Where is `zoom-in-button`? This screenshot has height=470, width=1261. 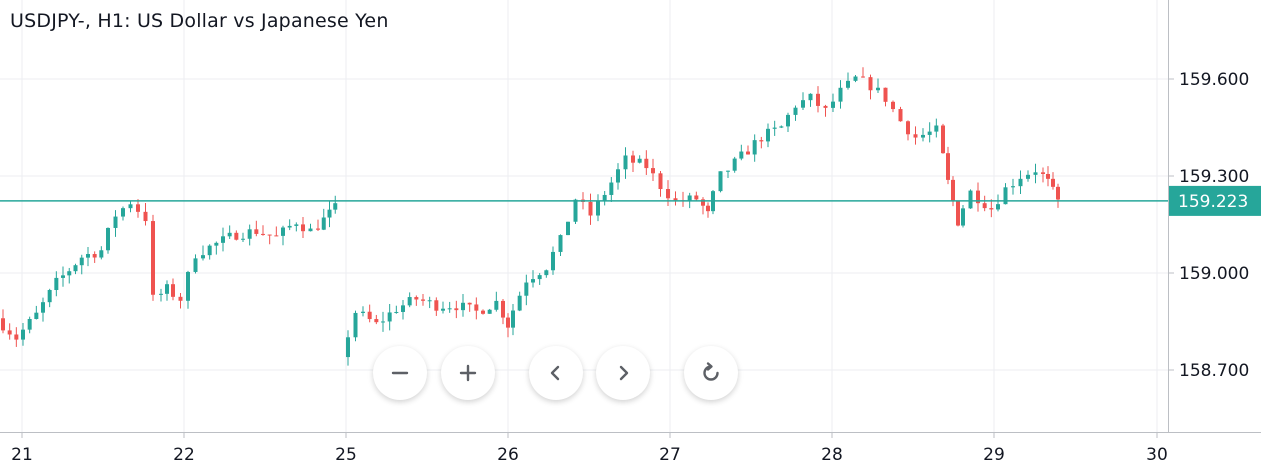 zoom-in-button is located at coordinates (468, 373).